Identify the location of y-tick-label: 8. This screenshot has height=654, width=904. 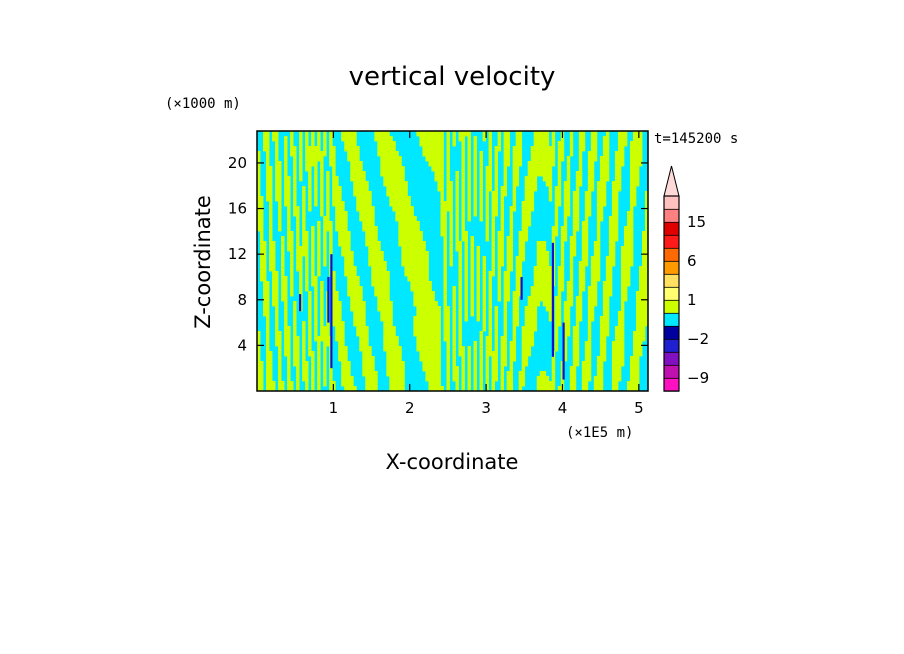
(242, 300).